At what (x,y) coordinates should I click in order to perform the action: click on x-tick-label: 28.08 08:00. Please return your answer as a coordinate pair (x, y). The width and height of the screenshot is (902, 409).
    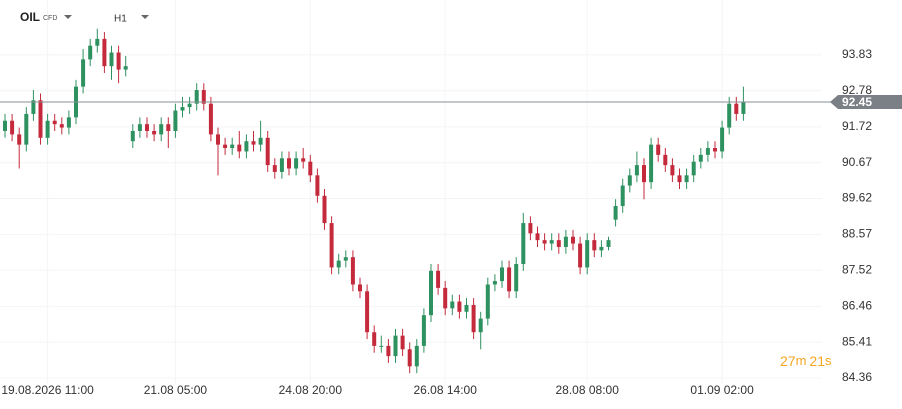
    Looking at the image, I should click on (587, 390).